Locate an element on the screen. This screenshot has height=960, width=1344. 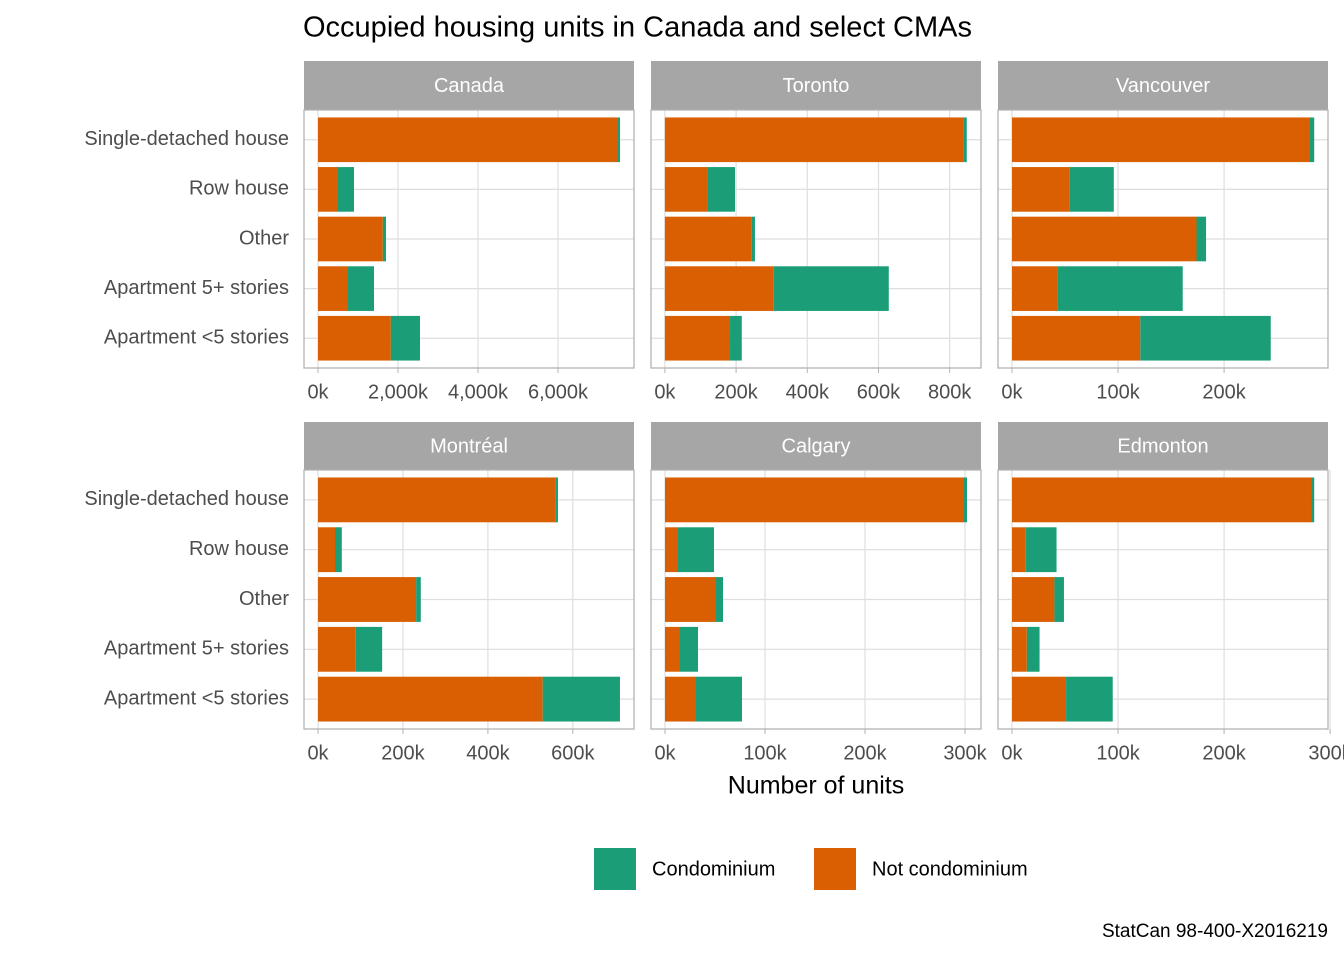
strip-label: Canada is located at coordinates (469, 86).